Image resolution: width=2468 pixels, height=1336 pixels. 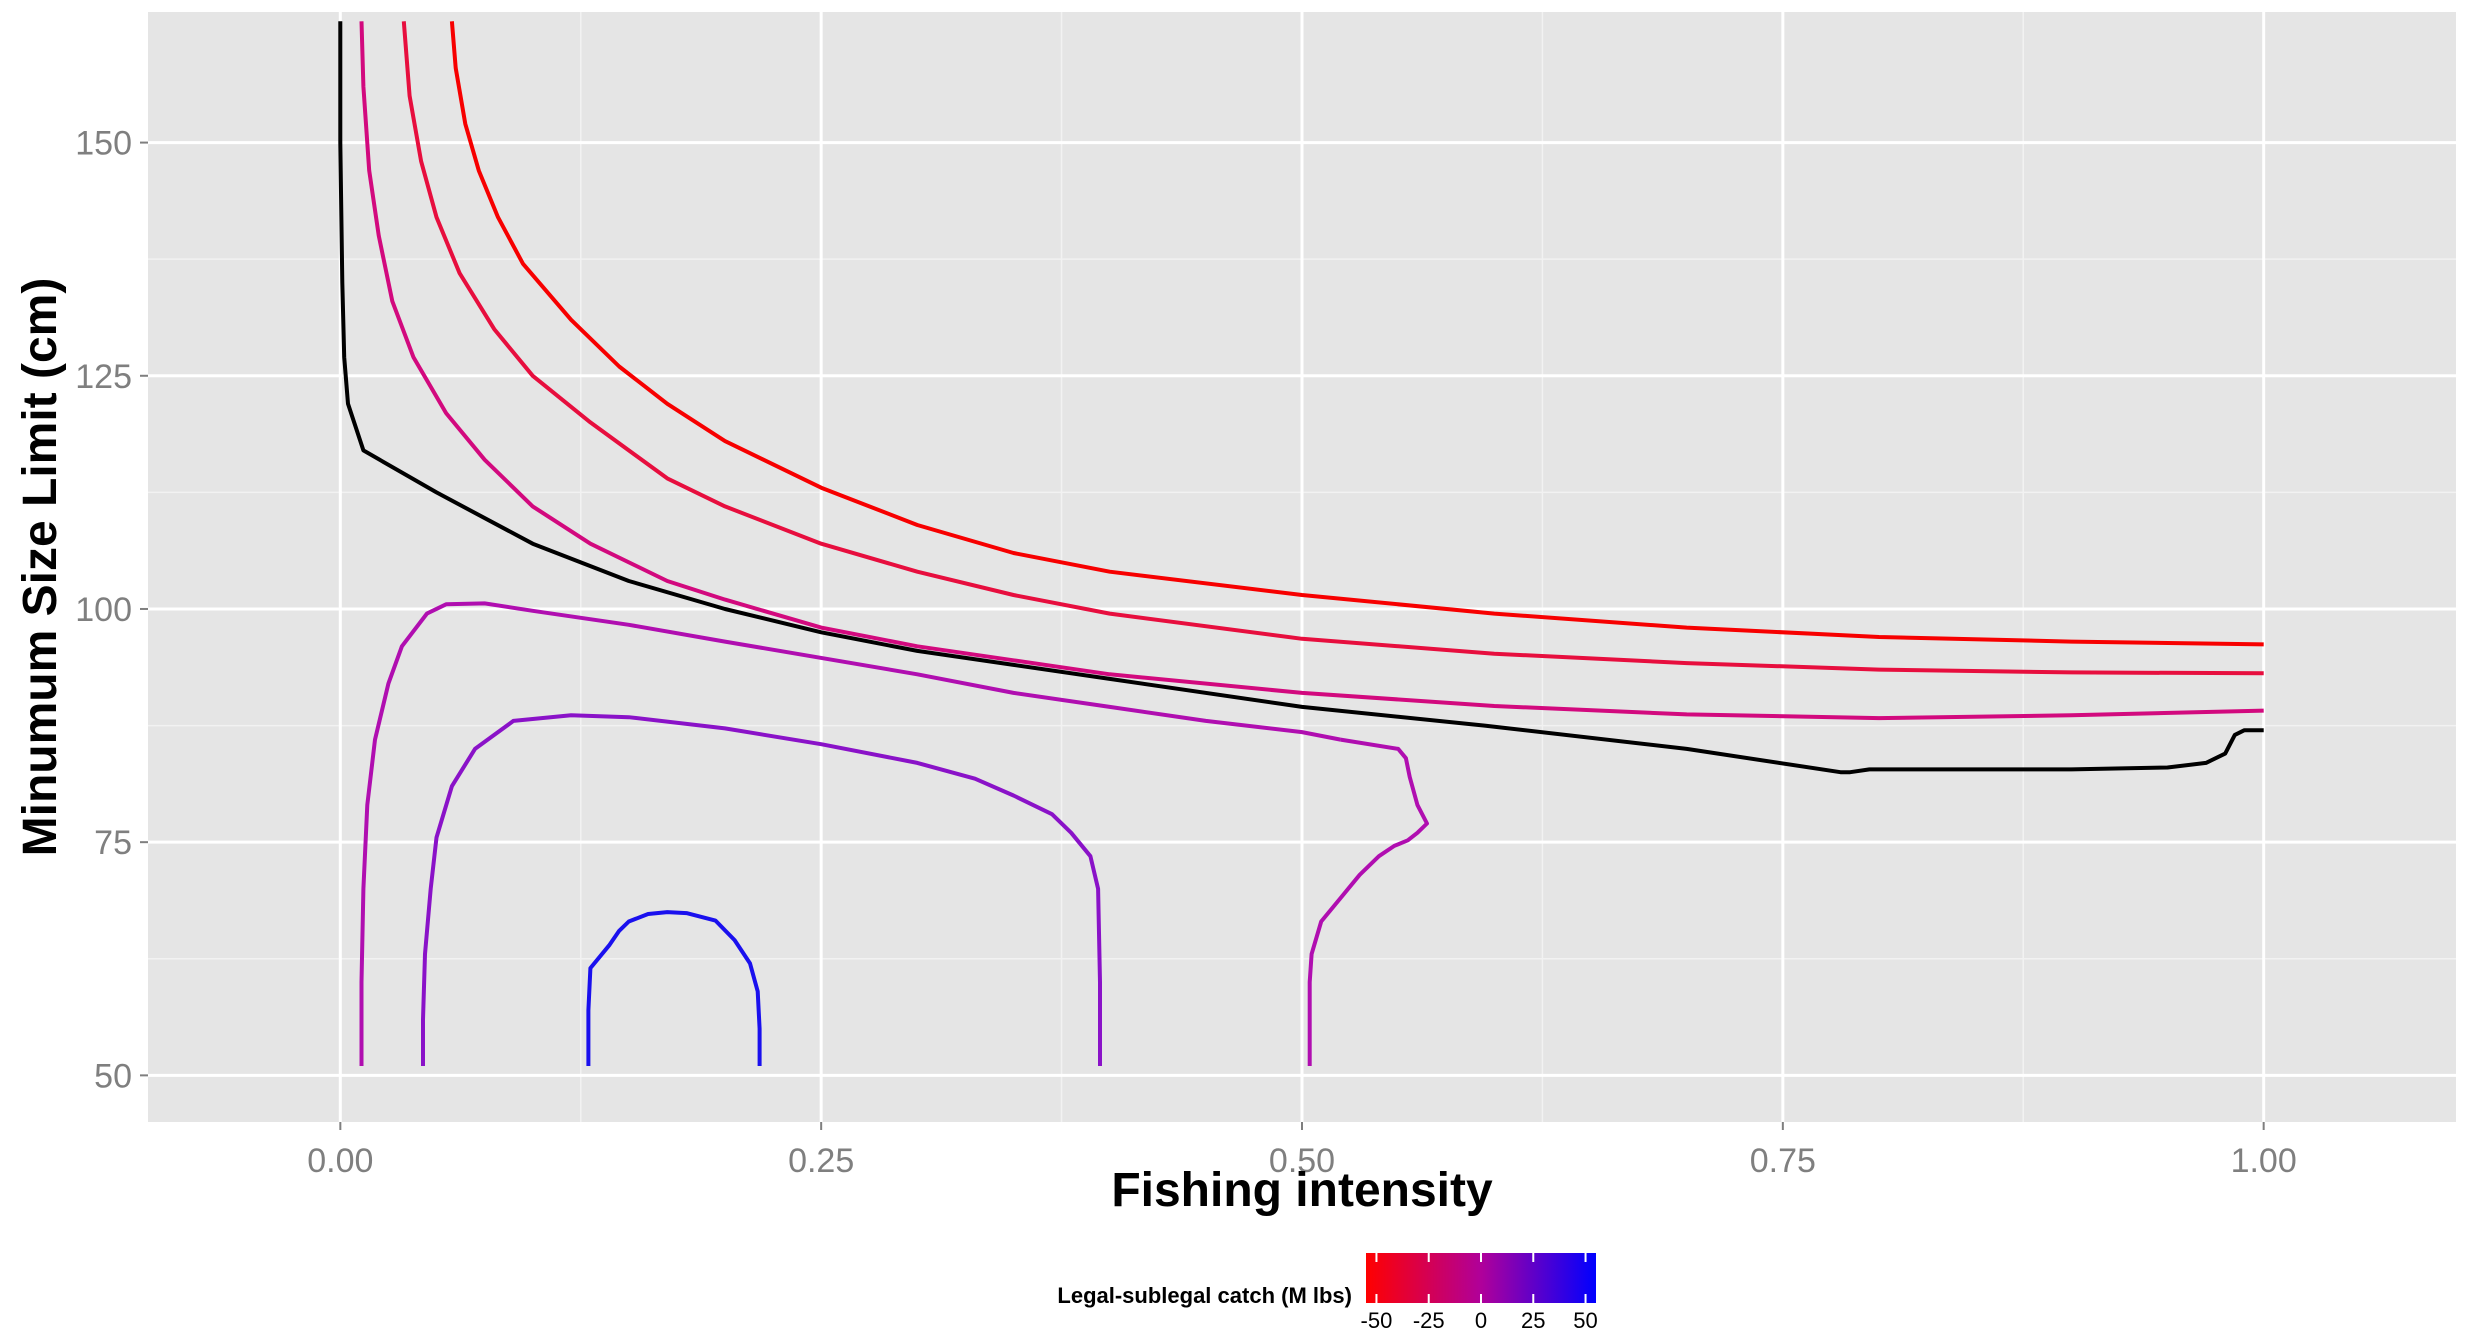 I want to click on x-tick-label: 0.25, so click(x=821, y=1161).